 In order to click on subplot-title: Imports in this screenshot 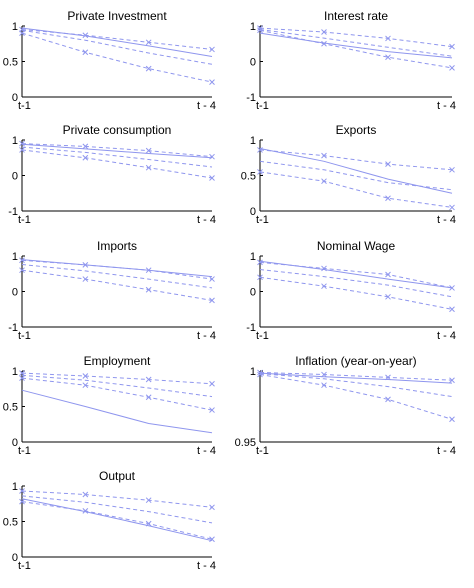, I will do `click(117, 246)`.